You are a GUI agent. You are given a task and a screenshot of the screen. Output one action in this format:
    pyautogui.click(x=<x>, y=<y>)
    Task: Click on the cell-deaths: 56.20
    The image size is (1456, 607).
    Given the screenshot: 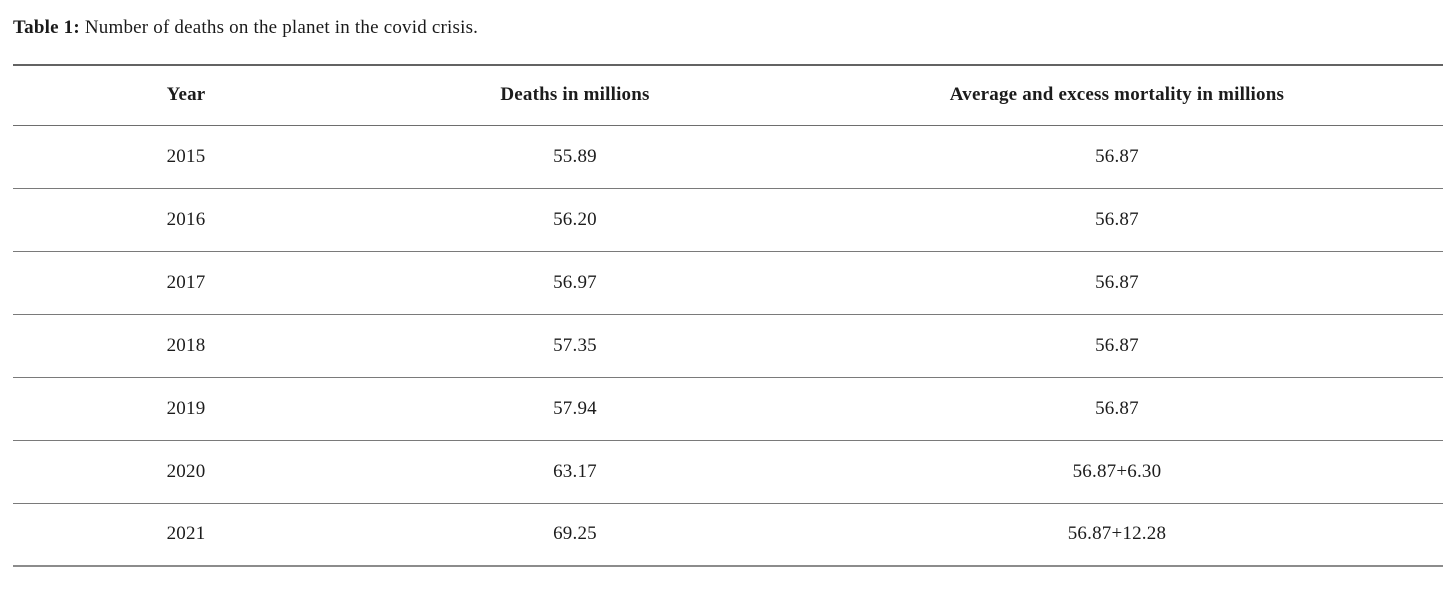 What is the action you would take?
    pyautogui.click(x=575, y=219)
    